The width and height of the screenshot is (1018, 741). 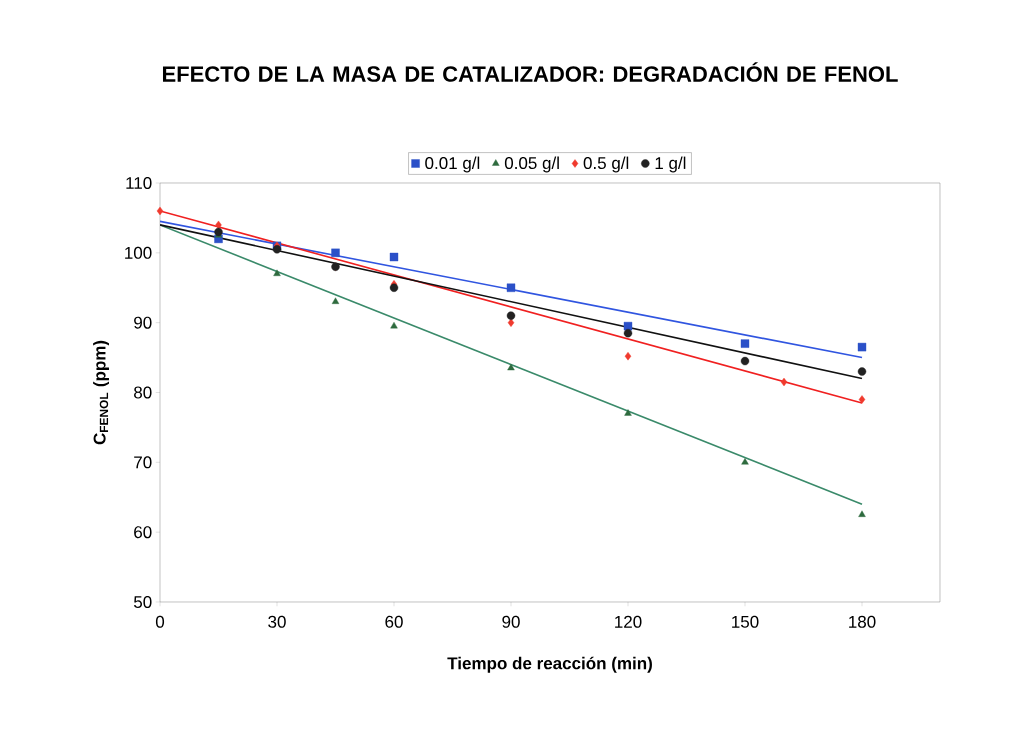 What do you see at coordinates (452, 164) in the screenshot?
I see `legend-label: 0.01 g/l` at bounding box center [452, 164].